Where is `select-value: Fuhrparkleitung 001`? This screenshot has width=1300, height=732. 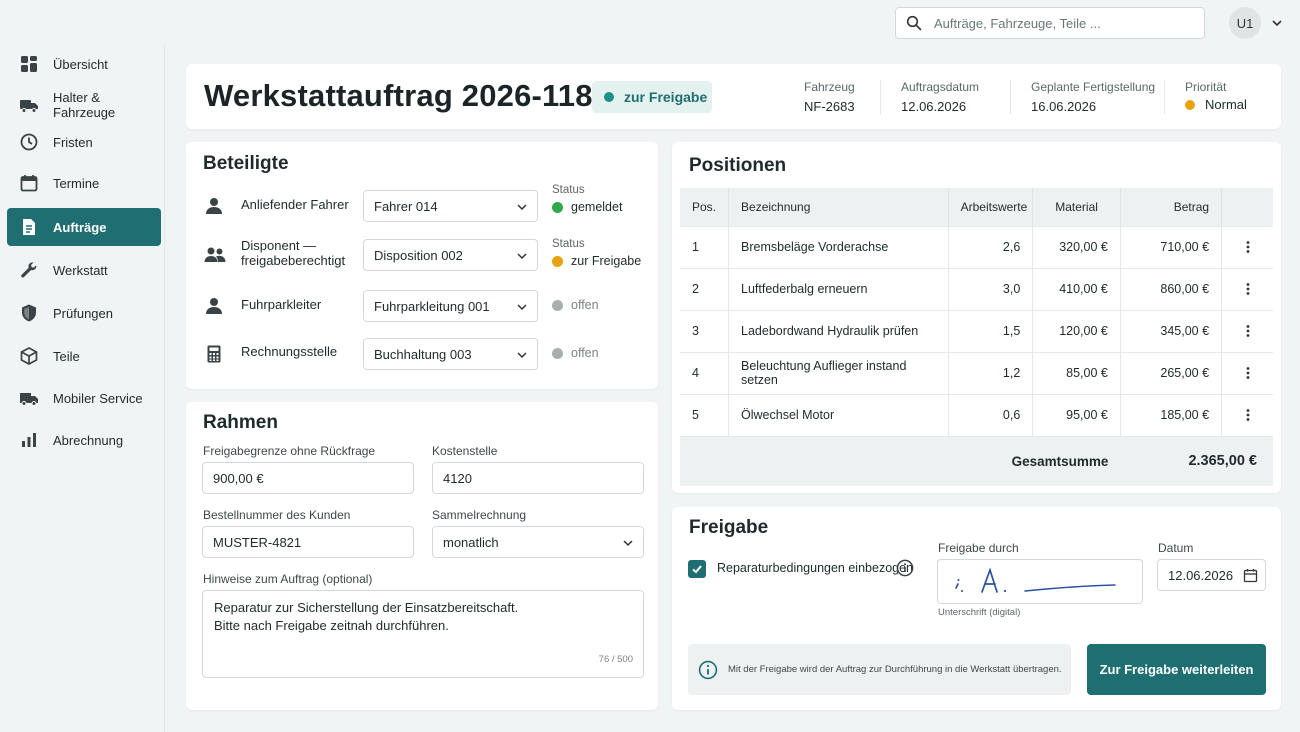 select-value: Fuhrparkleitung 001 is located at coordinates (432, 306).